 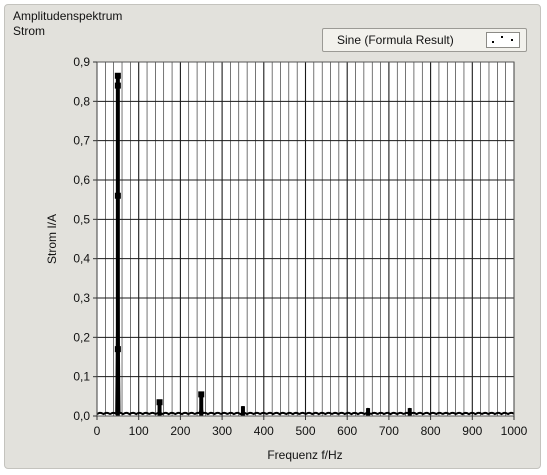 I want to click on legend-label: Sine (Formula Result), so click(x=395, y=40).